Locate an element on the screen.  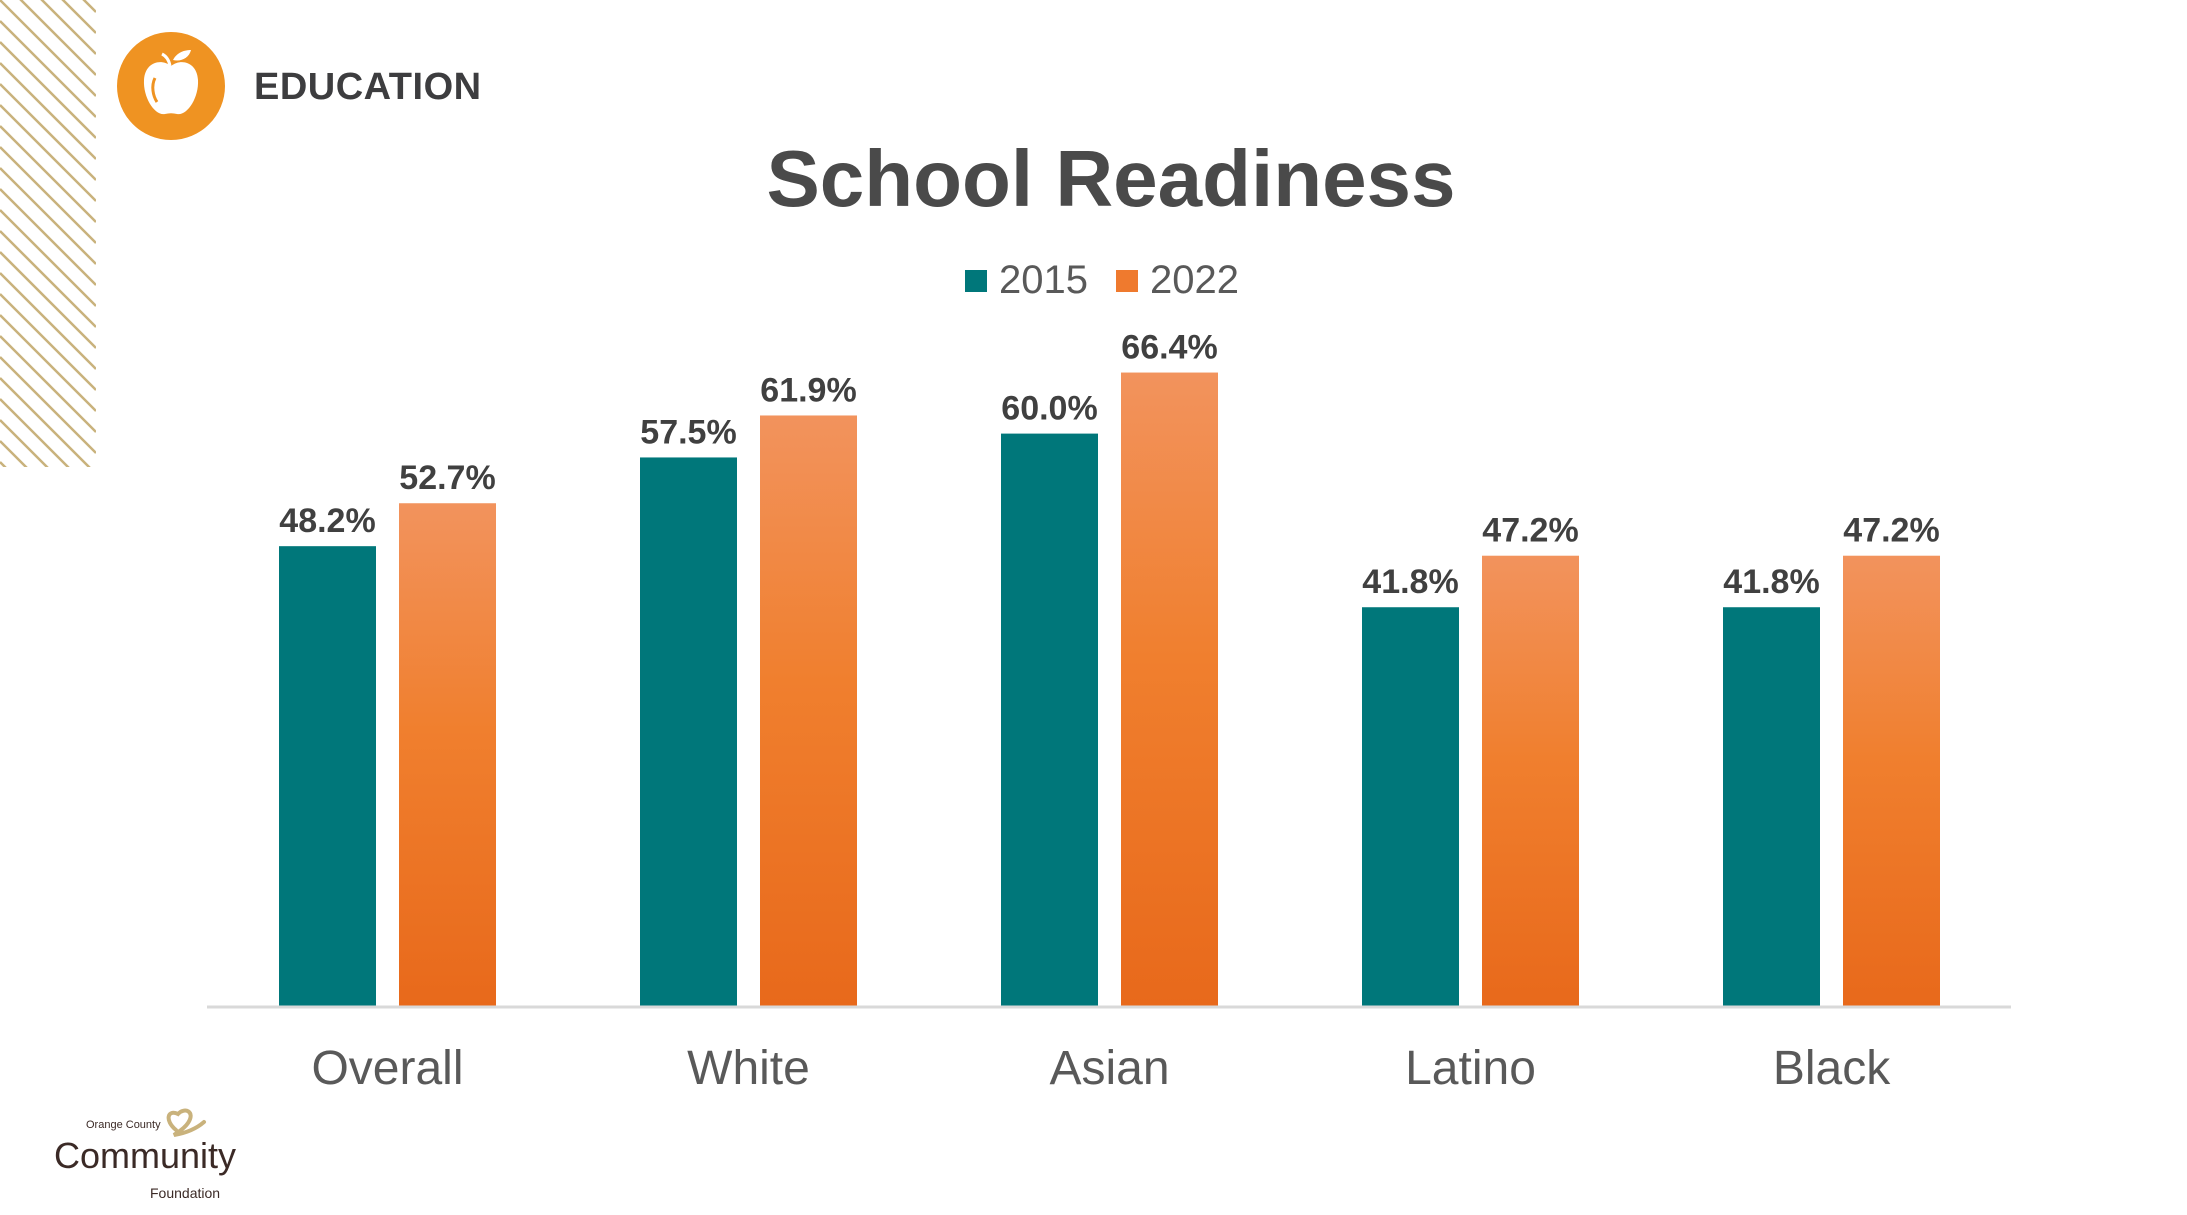
decorative-stripes is located at coordinates (48, 233).